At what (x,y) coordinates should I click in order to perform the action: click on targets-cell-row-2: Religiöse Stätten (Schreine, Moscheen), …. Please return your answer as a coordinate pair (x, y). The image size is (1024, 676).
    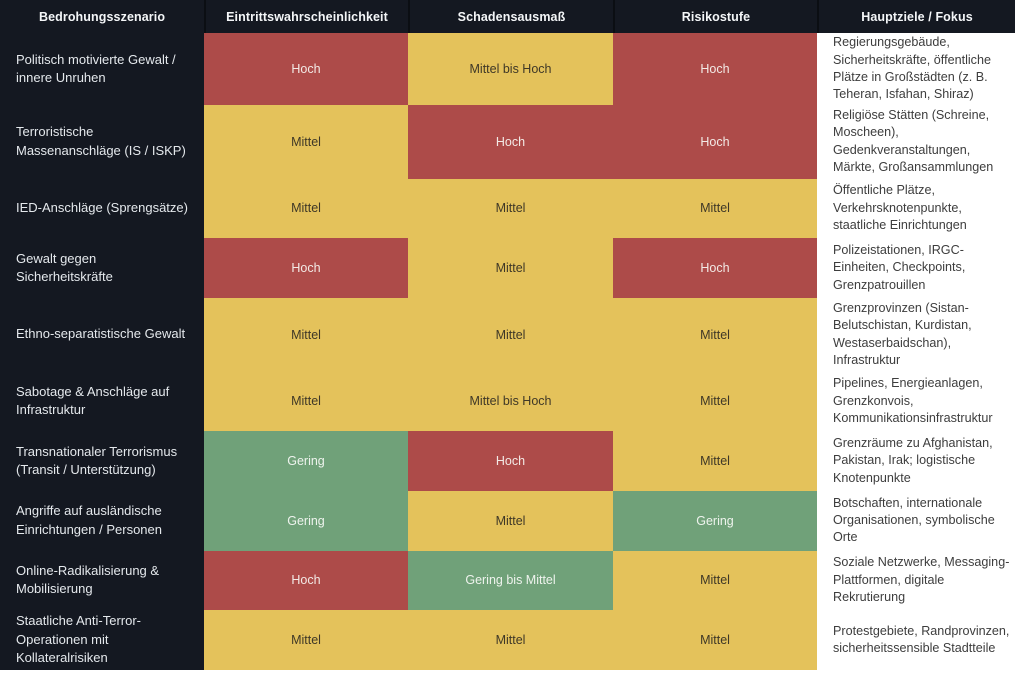
    Looking at the image, I should click on (920, 142).